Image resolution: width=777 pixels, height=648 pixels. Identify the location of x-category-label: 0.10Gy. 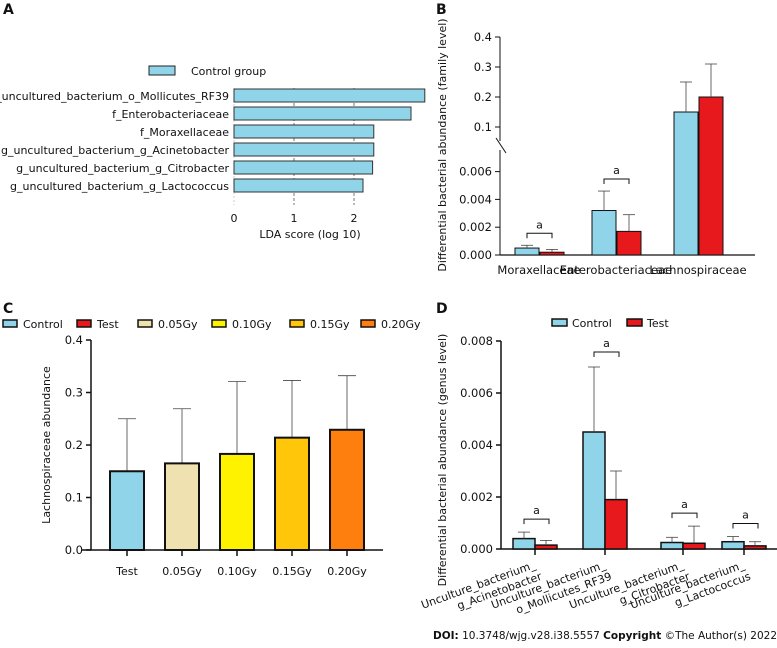
(237, 571).